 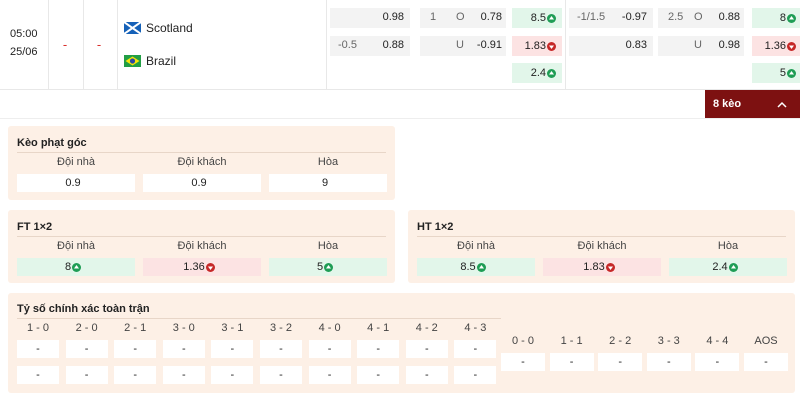 I want to click on score-label: 4 - 4, so click(x=717, y=341).